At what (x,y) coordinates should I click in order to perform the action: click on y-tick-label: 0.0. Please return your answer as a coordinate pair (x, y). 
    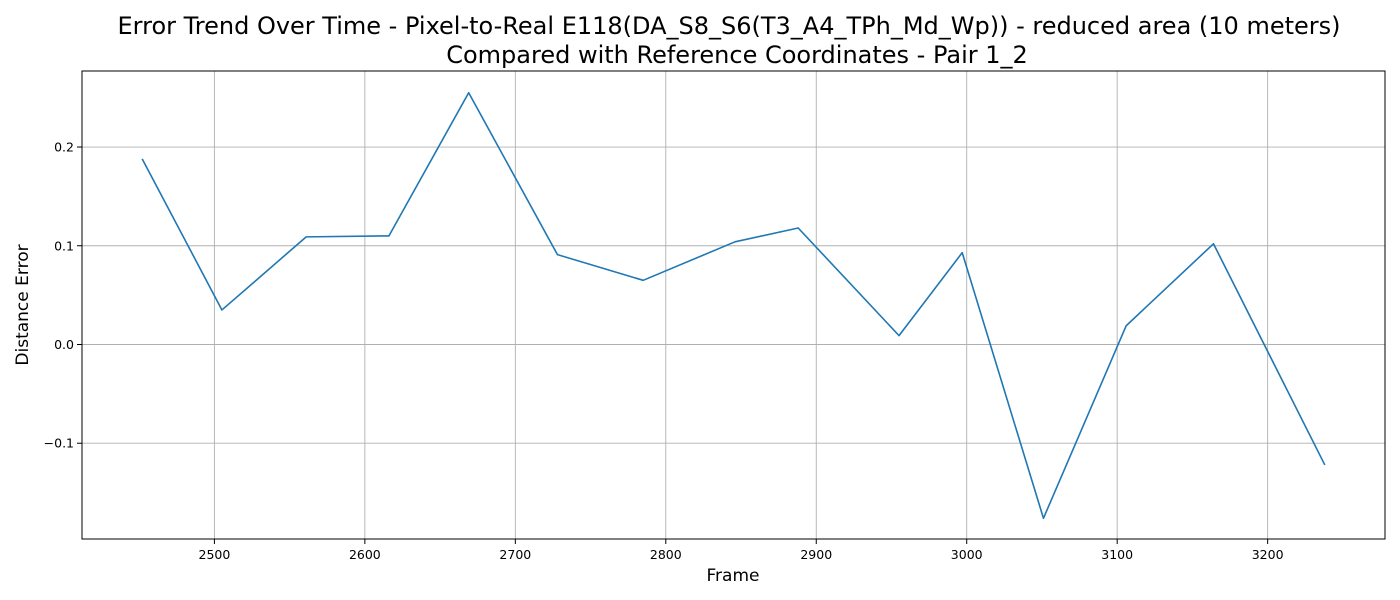
    Looking at the image, I should click on (64, 344).